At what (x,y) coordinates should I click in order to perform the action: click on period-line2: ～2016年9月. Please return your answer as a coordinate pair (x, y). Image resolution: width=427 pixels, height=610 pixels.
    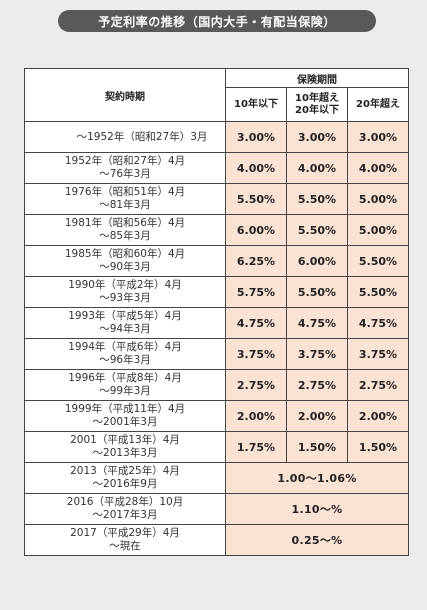
    Looking at the image, I should click on (125, 484).